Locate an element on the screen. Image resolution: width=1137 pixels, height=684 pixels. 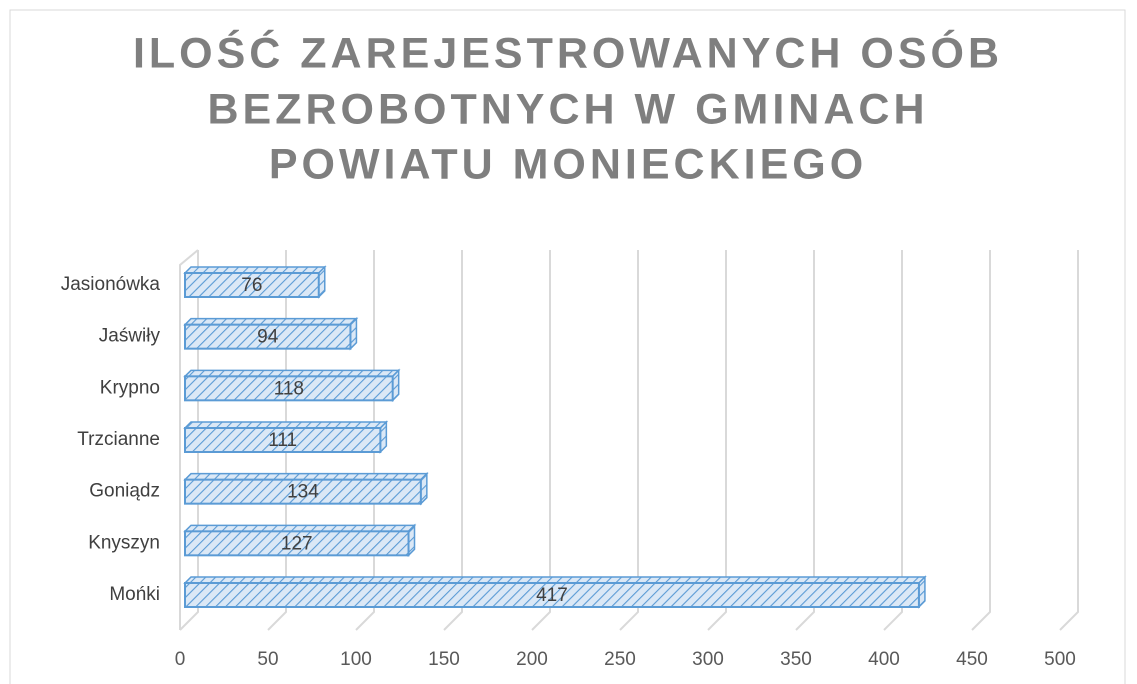
data-label: 134 is located at coordinates (303, 492).